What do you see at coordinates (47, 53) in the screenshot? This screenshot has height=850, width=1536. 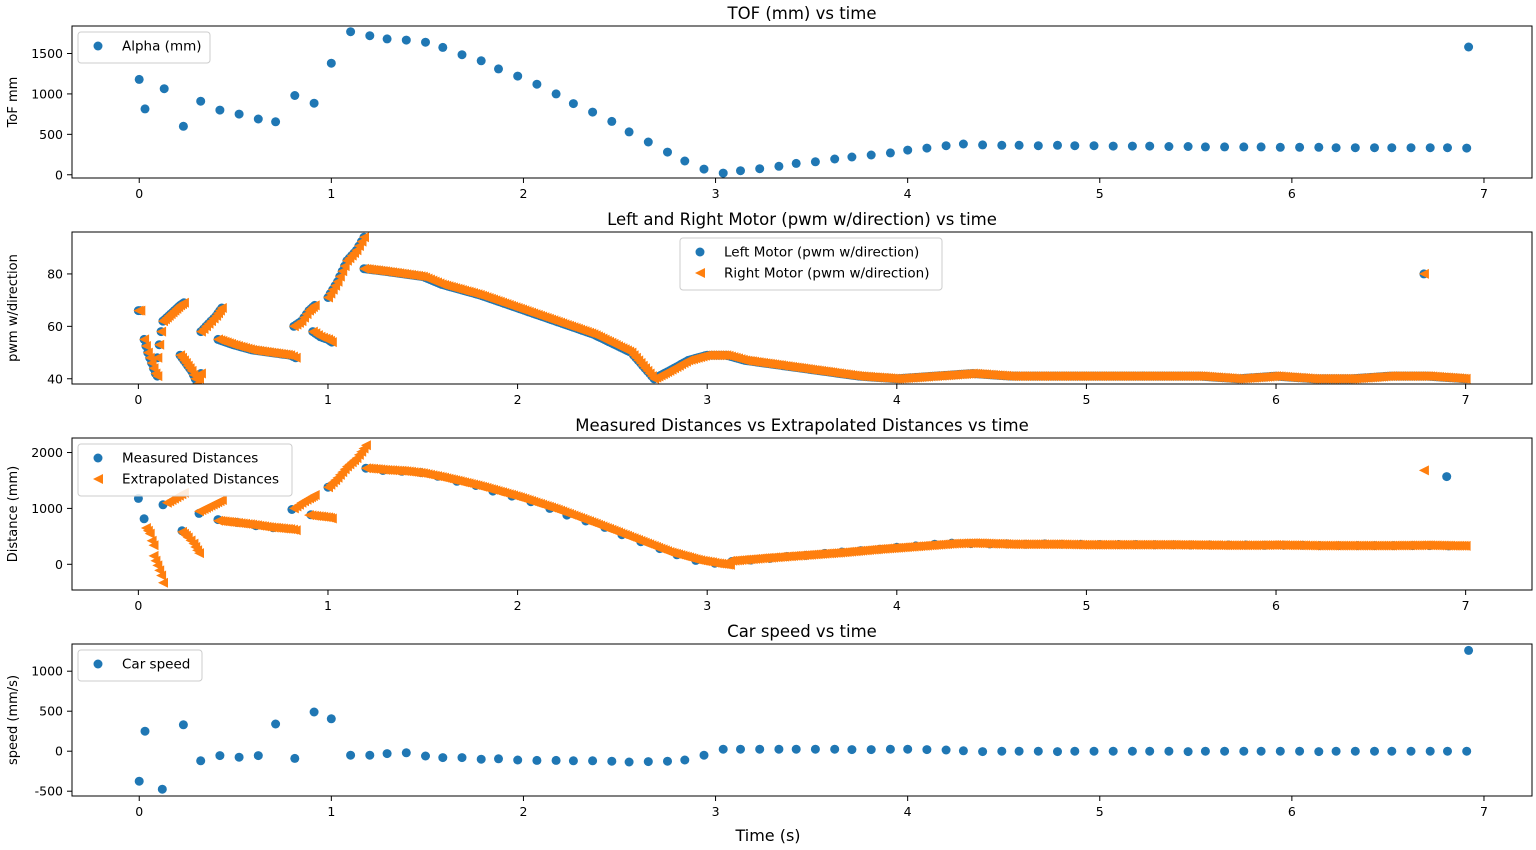 I see `y-tick-label: 1500` at bounding box center [47, 53].